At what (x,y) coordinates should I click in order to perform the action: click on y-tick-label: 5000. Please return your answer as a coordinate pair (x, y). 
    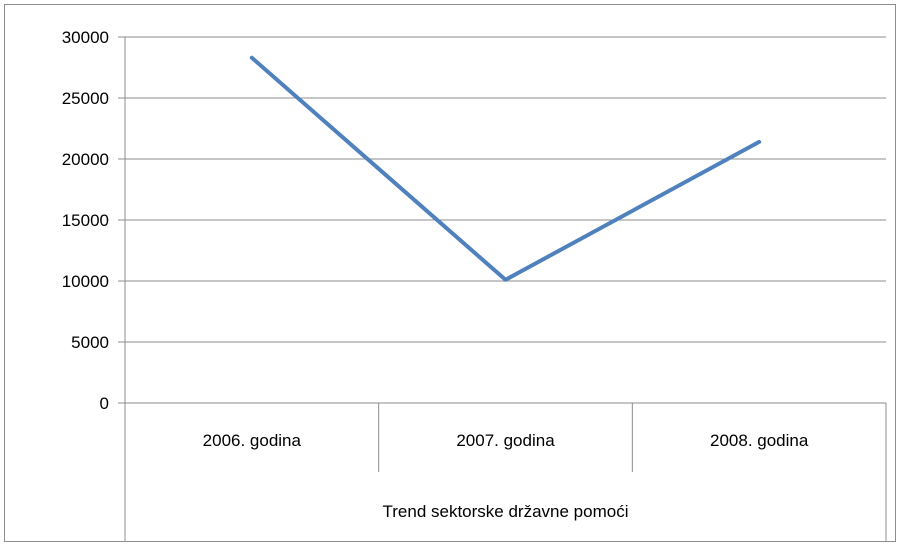
    Looking at the image, I should click on (90, 342).